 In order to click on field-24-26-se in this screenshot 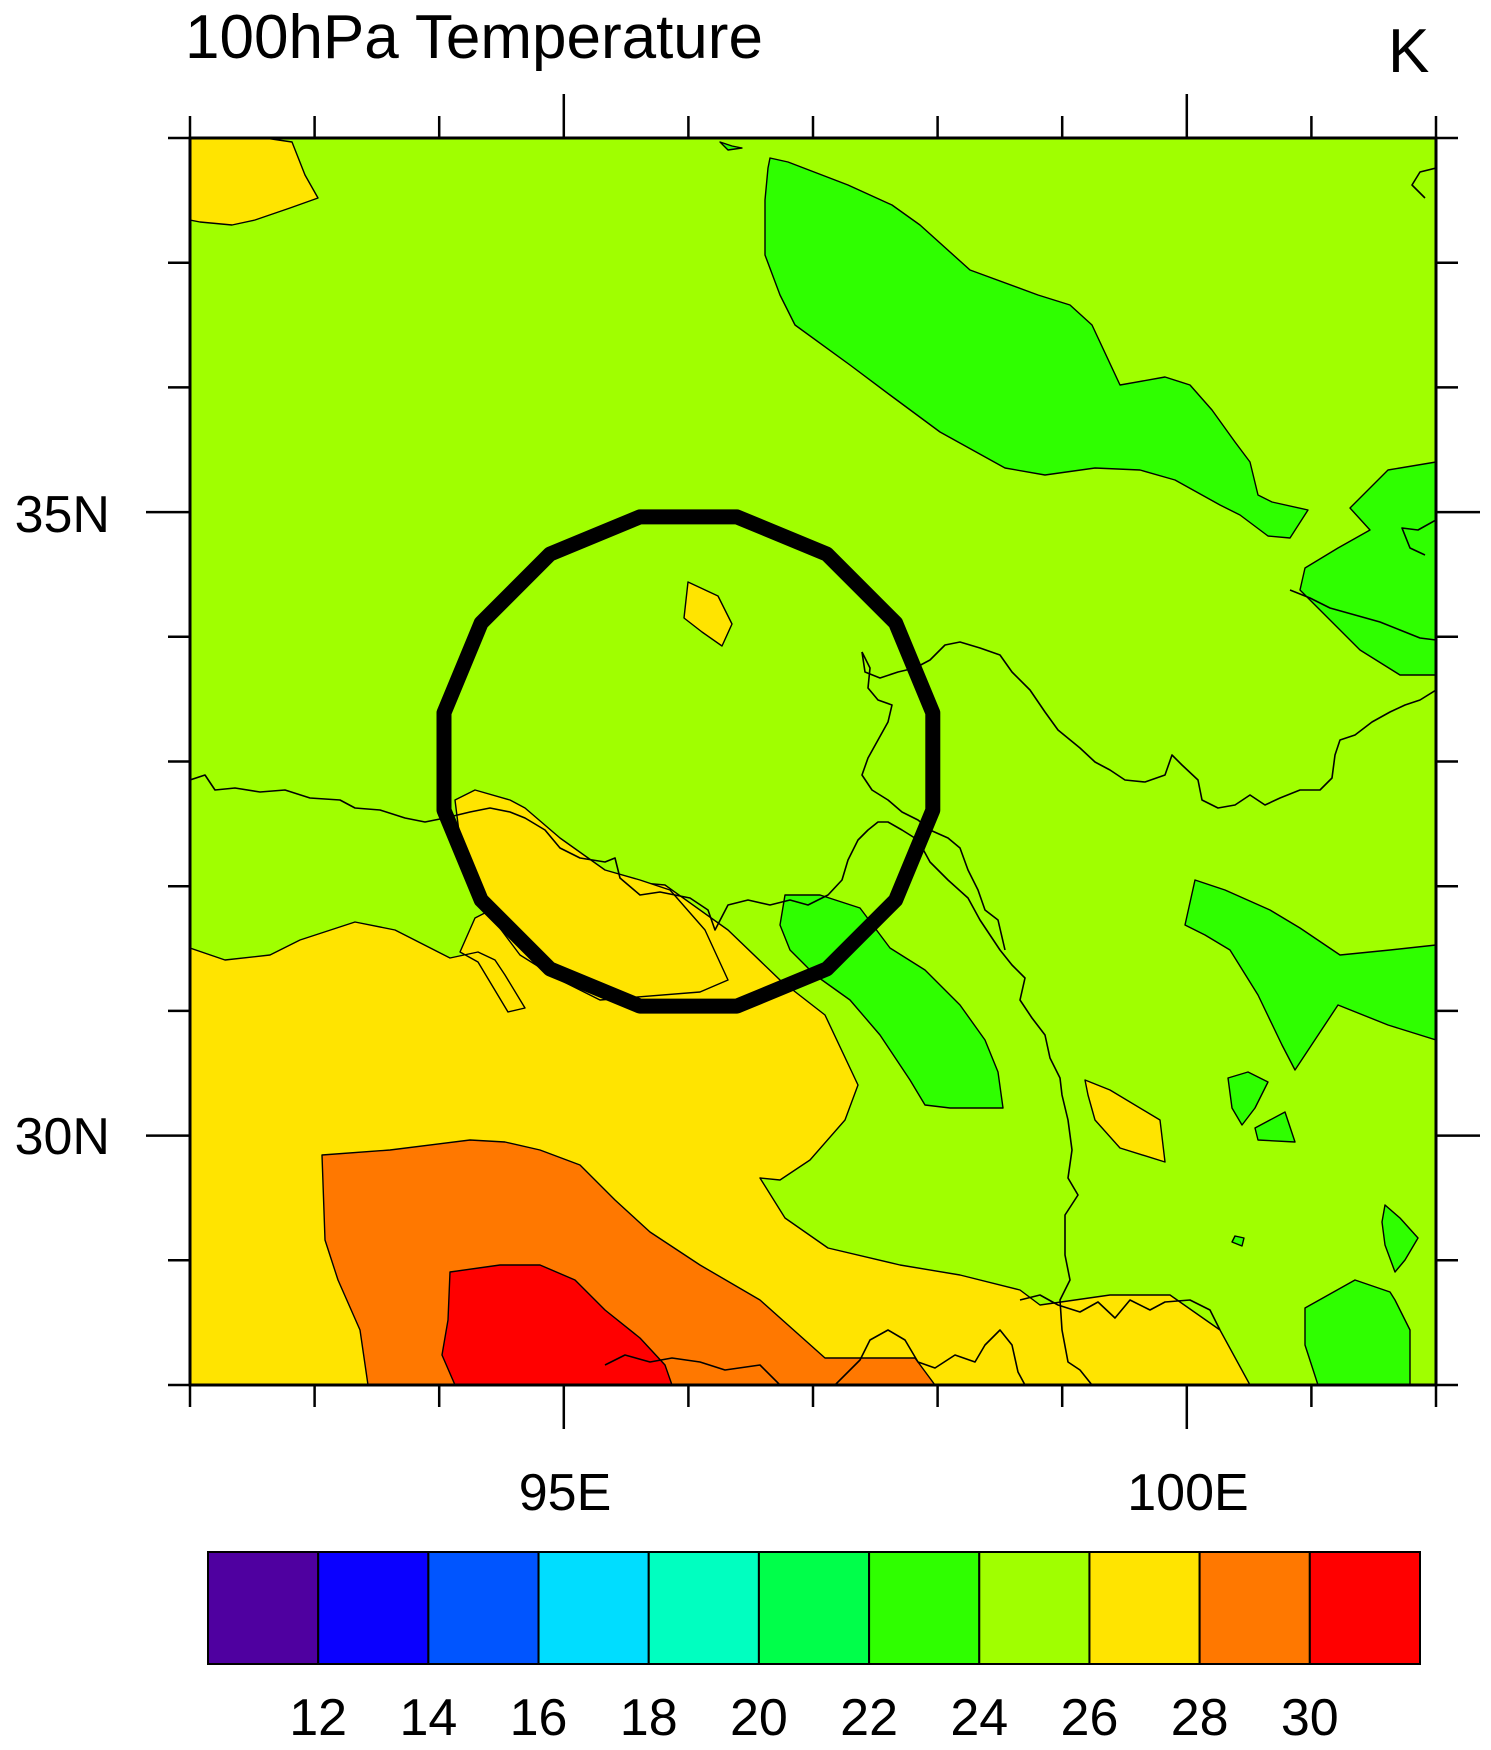, I will do `click(1357, 1332)`.